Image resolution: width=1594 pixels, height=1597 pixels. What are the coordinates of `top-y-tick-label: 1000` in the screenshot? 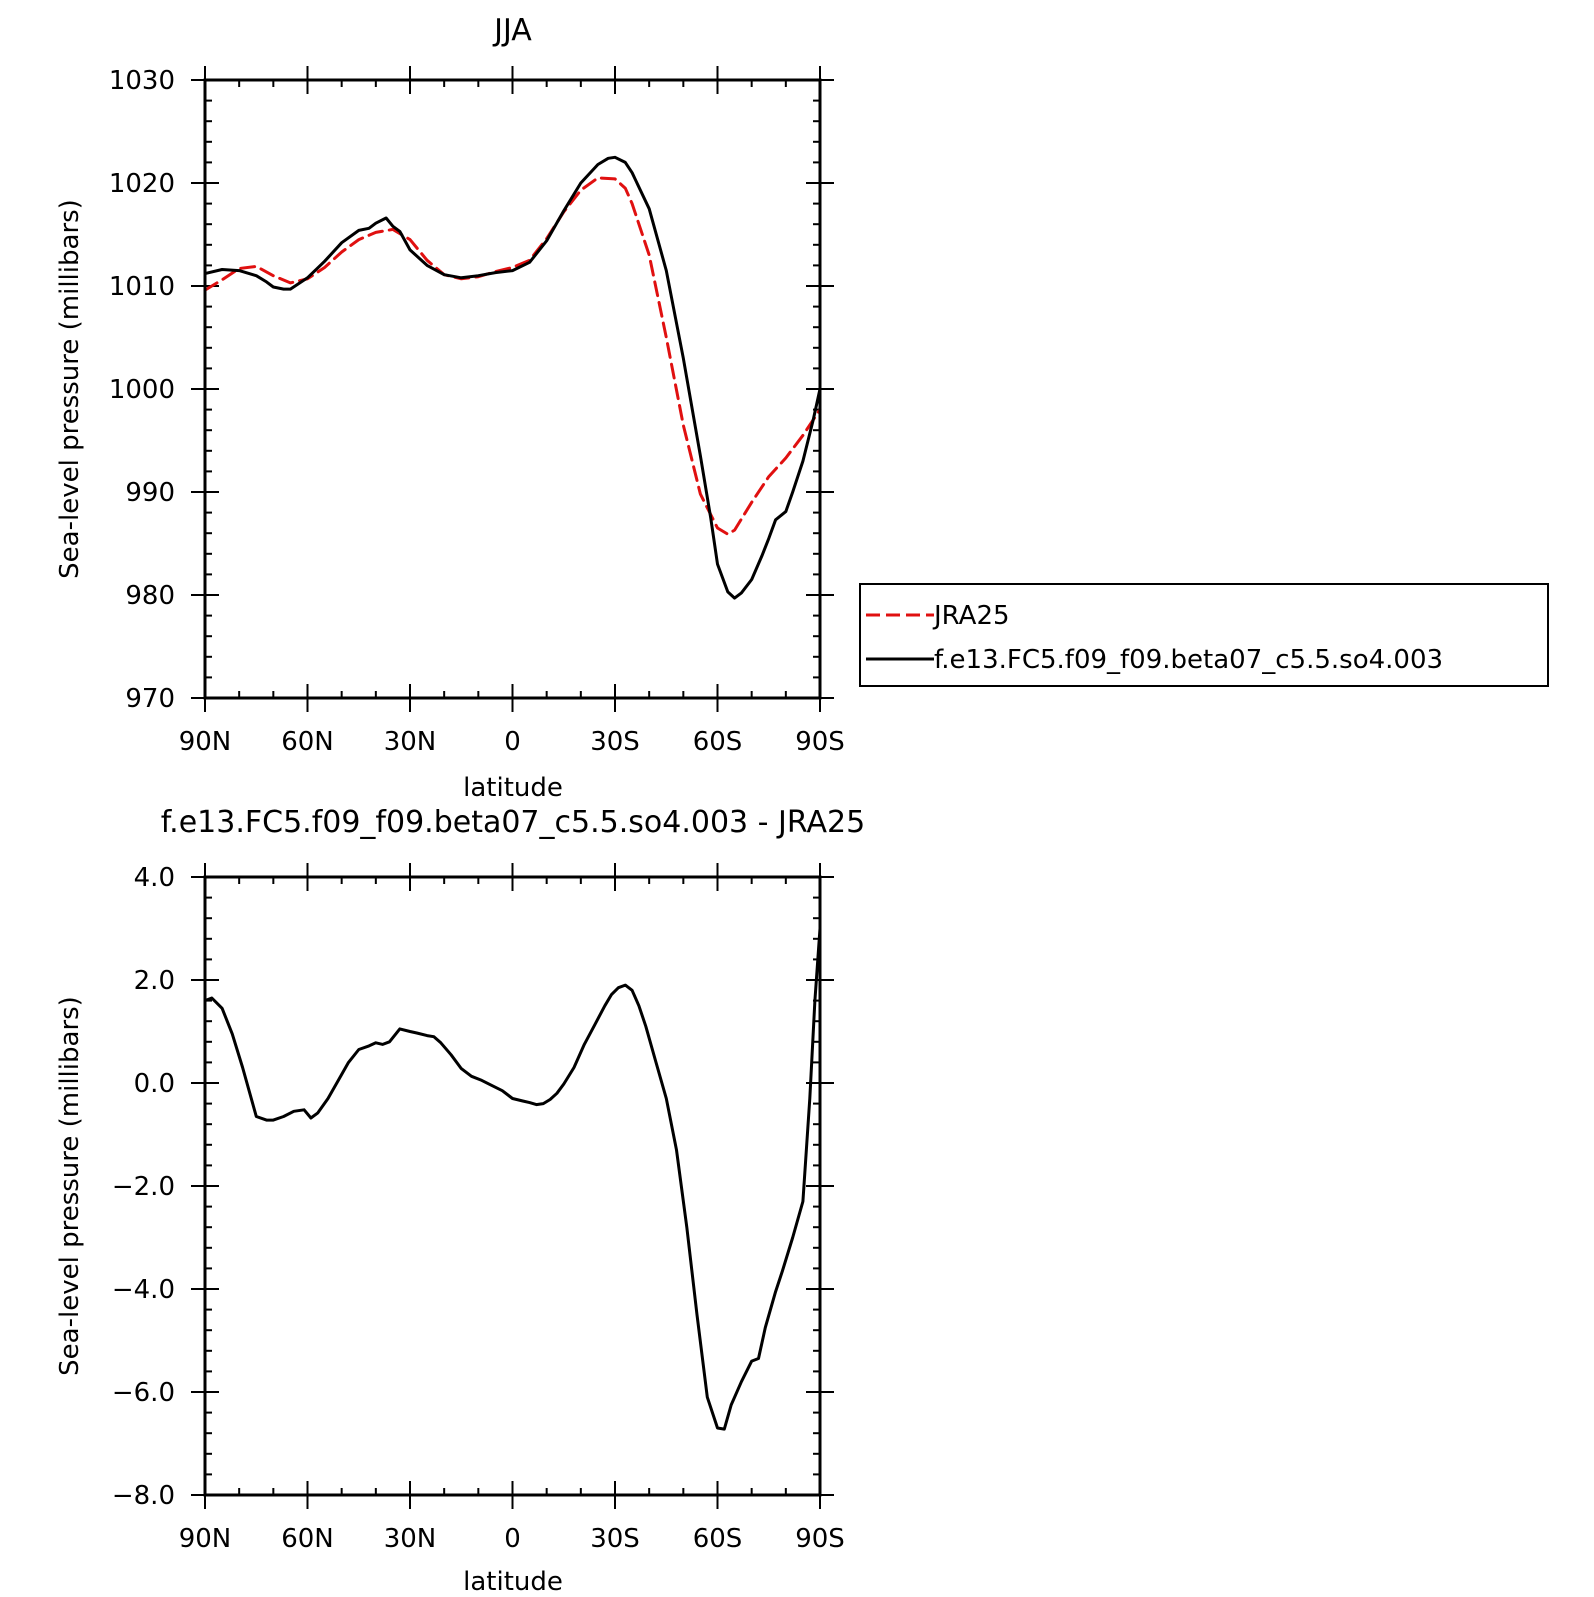 It's located at (142, 390).